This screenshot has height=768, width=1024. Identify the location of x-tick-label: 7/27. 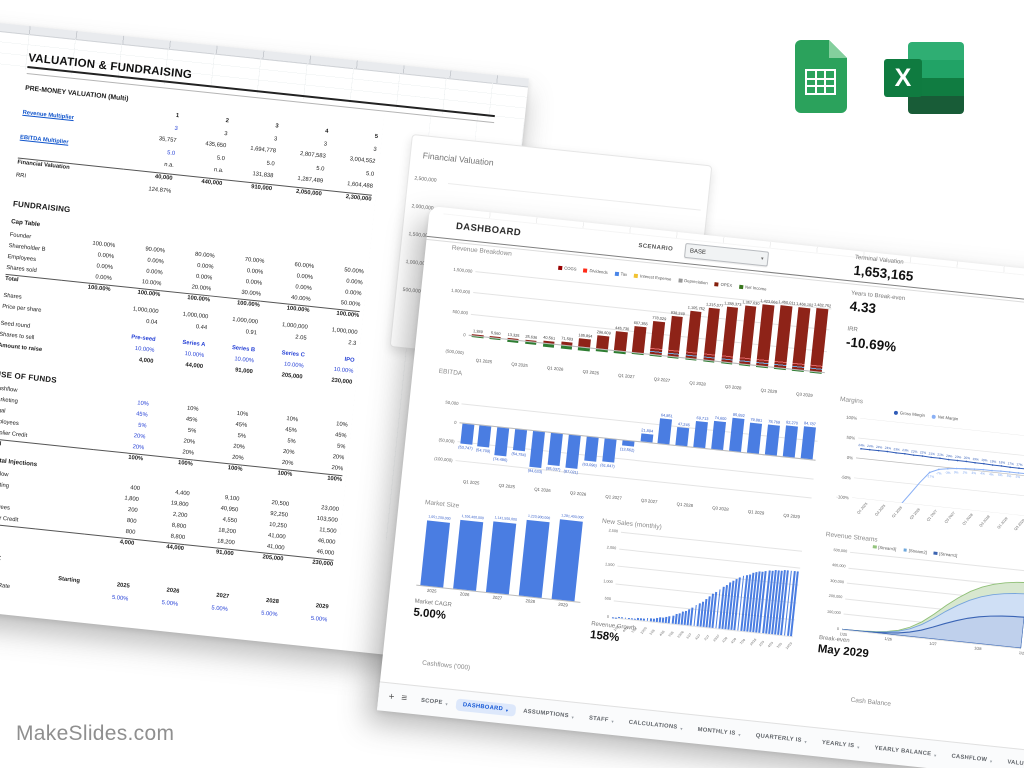
(707, 638).